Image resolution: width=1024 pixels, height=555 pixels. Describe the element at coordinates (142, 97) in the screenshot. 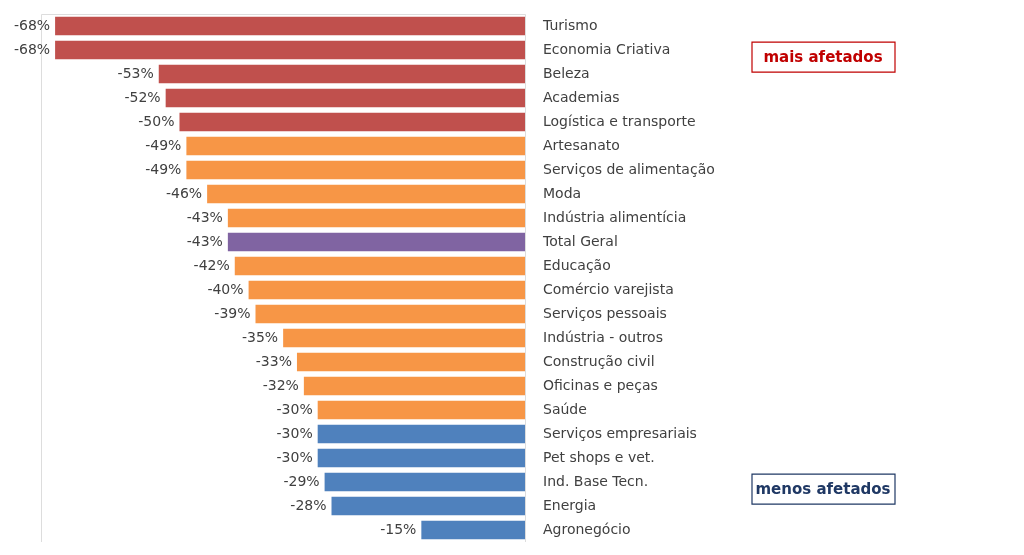

I see `data-label: -52%` at that location.